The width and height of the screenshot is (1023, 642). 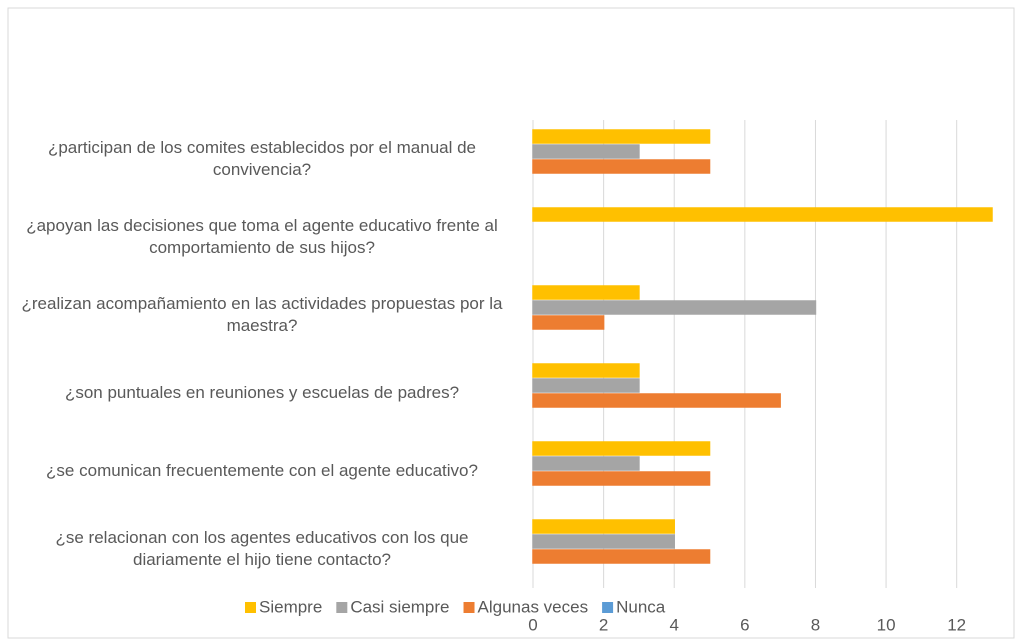 I want to click on legend-label: Algunas veces, so click(x=533, y=606).